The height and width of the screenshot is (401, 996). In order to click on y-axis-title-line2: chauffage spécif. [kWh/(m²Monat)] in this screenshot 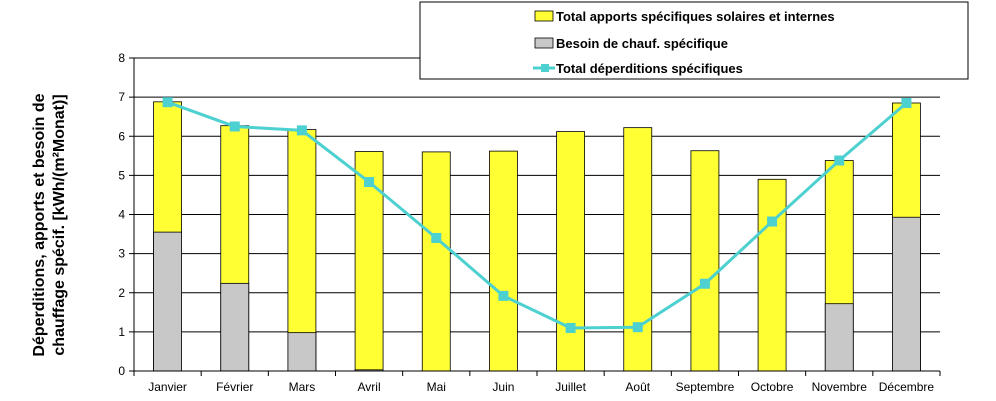, I will do `click(59, 224)`.